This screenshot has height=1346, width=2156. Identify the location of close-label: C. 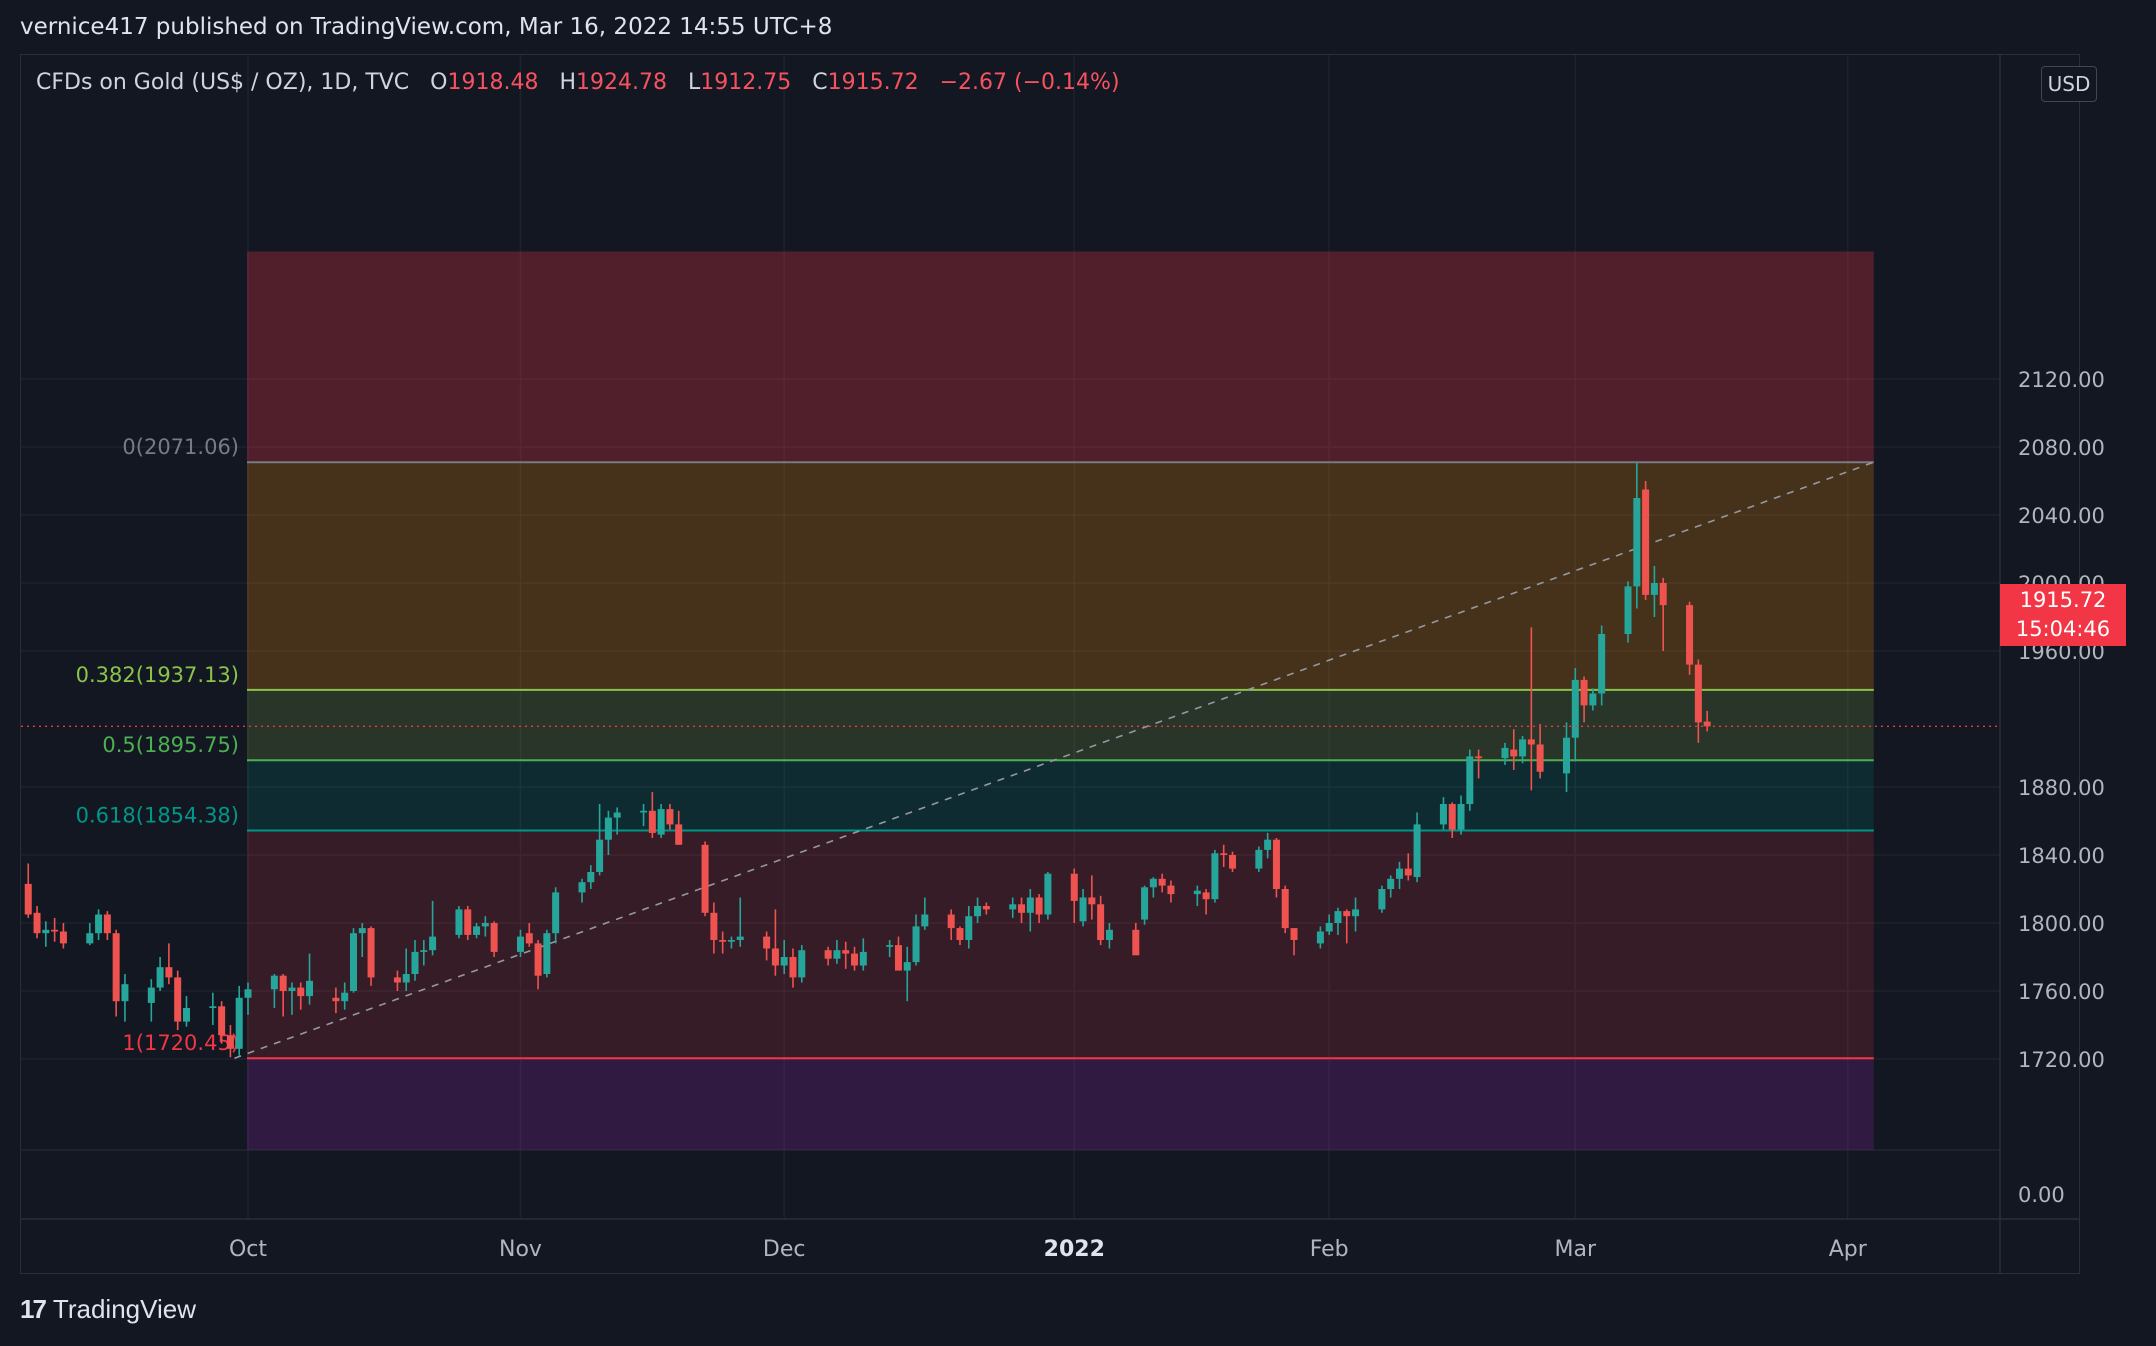
(820, 82).